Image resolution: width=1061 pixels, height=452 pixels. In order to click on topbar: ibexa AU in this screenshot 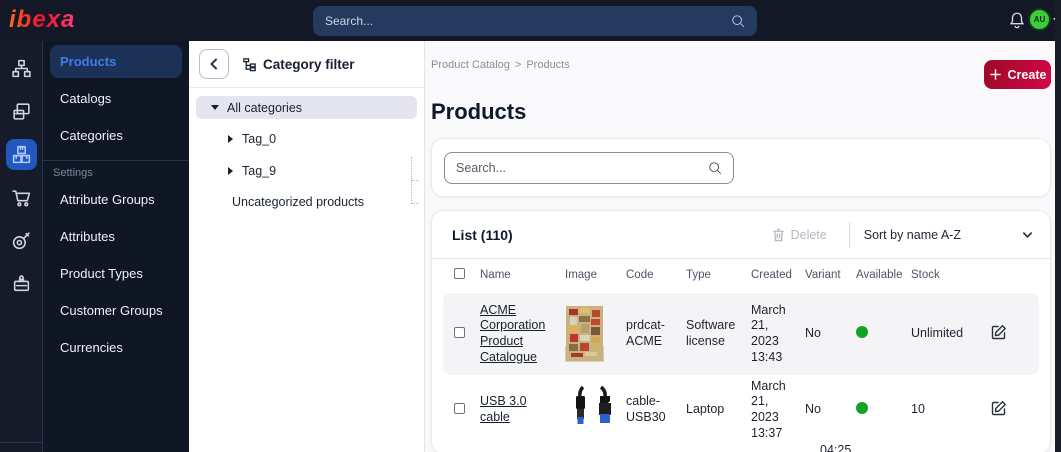, I will do `click(530, 20)`.